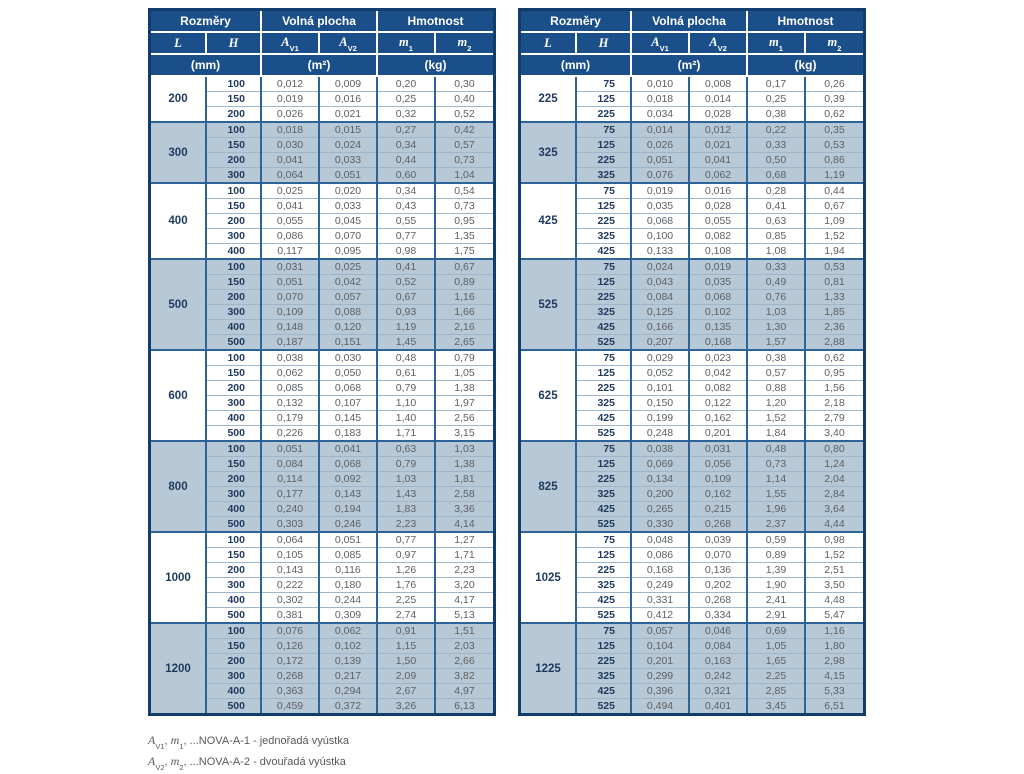  Describe the element at coordinates (833, 312) in the screenshot. I see `weight-m2-cell: 1,85` at that location.